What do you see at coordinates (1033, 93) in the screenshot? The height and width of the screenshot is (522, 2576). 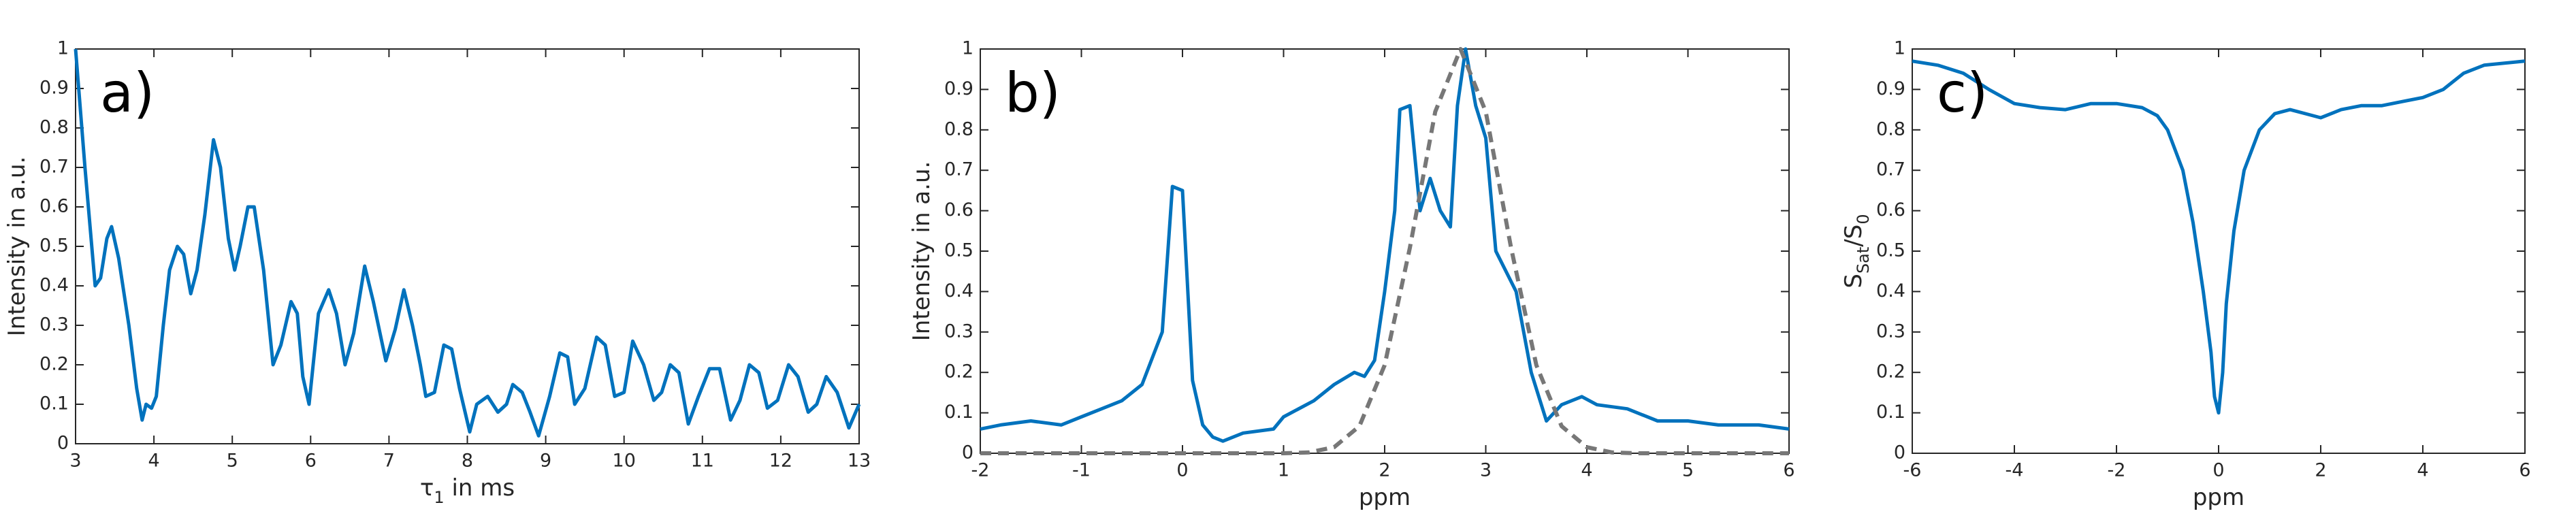 I see `panel-annotation: b)` at bounding box center [1033, 93].